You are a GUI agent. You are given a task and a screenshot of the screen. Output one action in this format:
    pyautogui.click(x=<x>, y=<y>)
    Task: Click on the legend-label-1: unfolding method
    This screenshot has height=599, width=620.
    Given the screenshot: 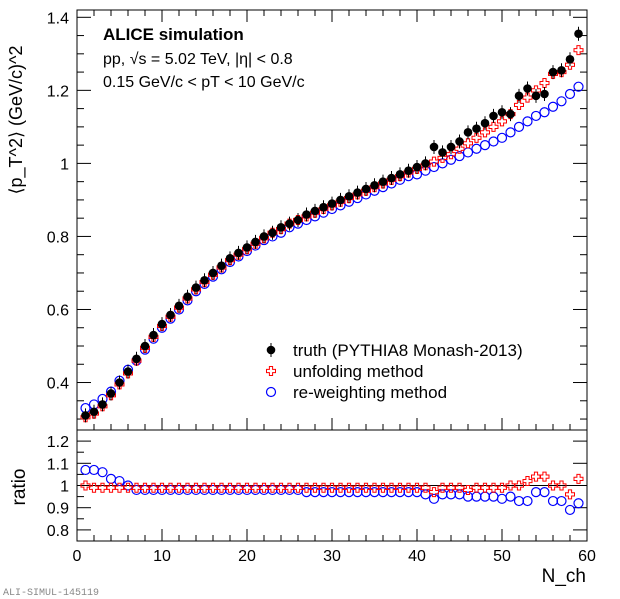 What is the action you would take?
    pyautogui.click(x=358, y=371)
    